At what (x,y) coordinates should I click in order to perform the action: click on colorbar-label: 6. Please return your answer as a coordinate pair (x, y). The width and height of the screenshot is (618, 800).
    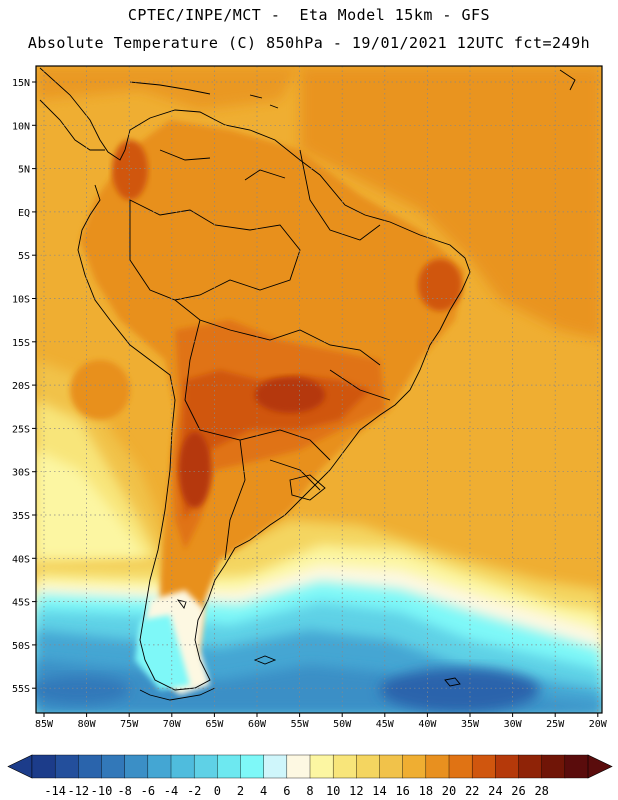
    Looking at the image, I should click on (286, 791).